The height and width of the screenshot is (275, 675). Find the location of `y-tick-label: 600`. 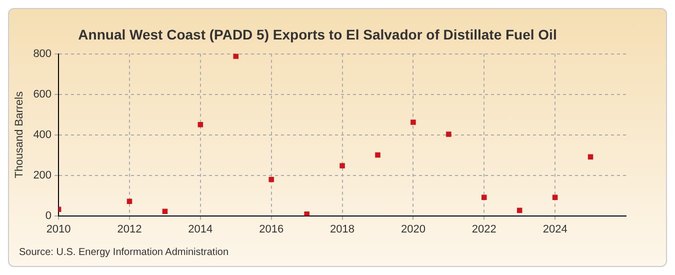

y-tick-label: 600 is located at coordinates (42, 94).